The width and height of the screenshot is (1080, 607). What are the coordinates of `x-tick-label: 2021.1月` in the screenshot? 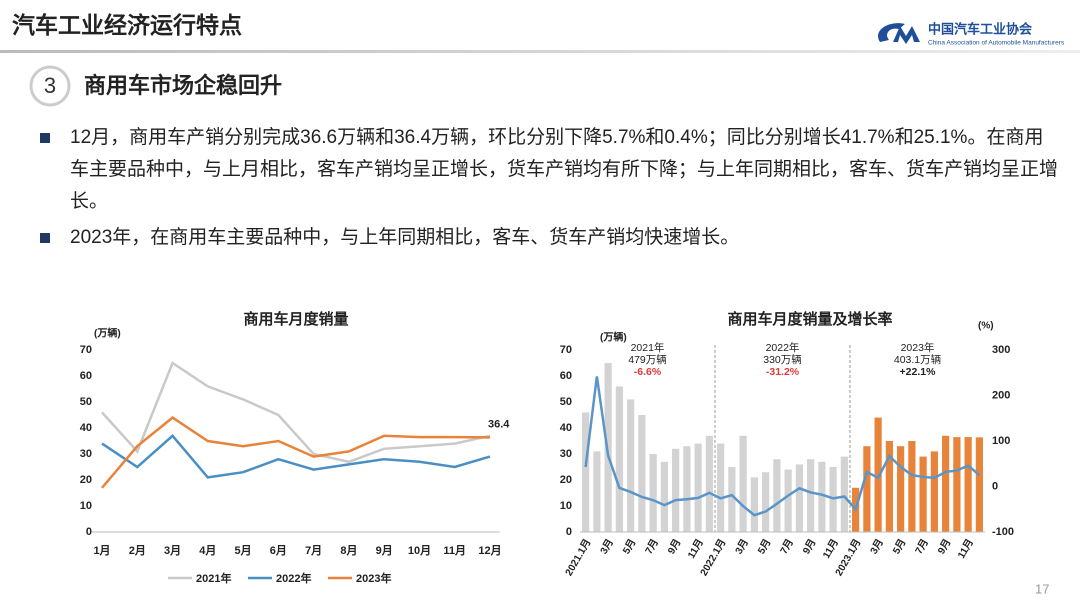 It's located at (578, 557).